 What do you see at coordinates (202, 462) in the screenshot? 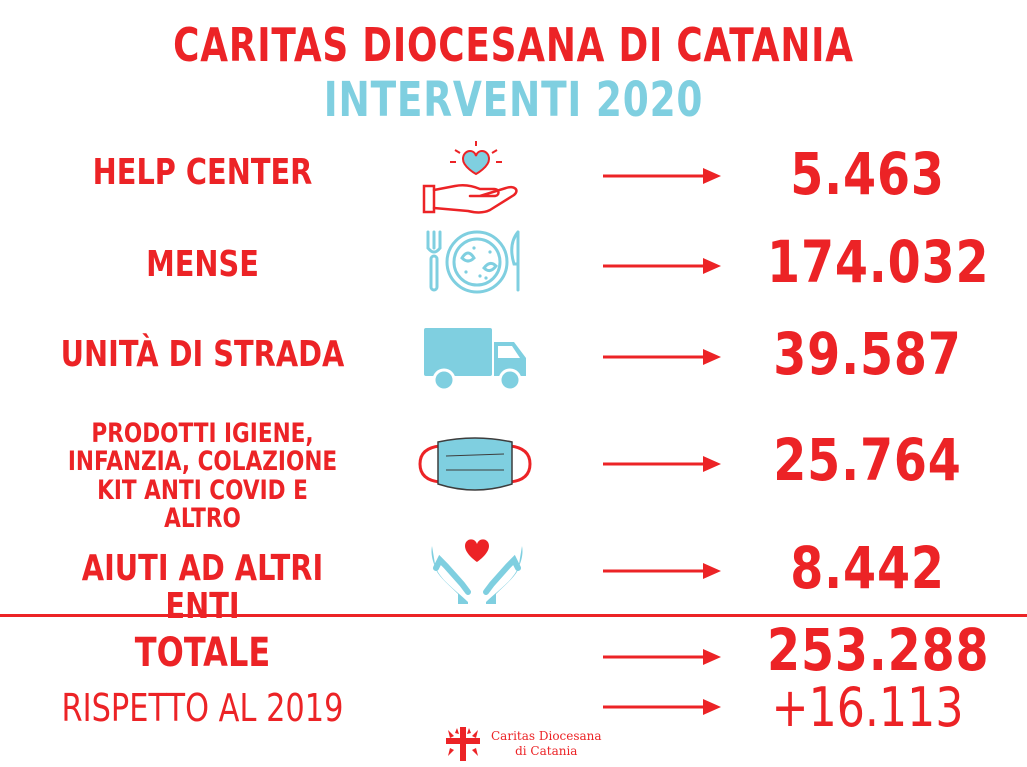
I see `stat-label-line: INFANZIA, COLAZIONE` at bounding box center [202, 462].